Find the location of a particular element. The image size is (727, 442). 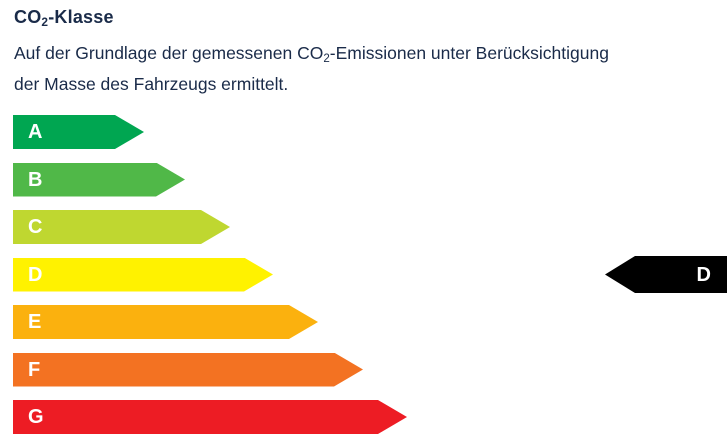

co2-class-arrow: G is located at coordinates (210, 417).